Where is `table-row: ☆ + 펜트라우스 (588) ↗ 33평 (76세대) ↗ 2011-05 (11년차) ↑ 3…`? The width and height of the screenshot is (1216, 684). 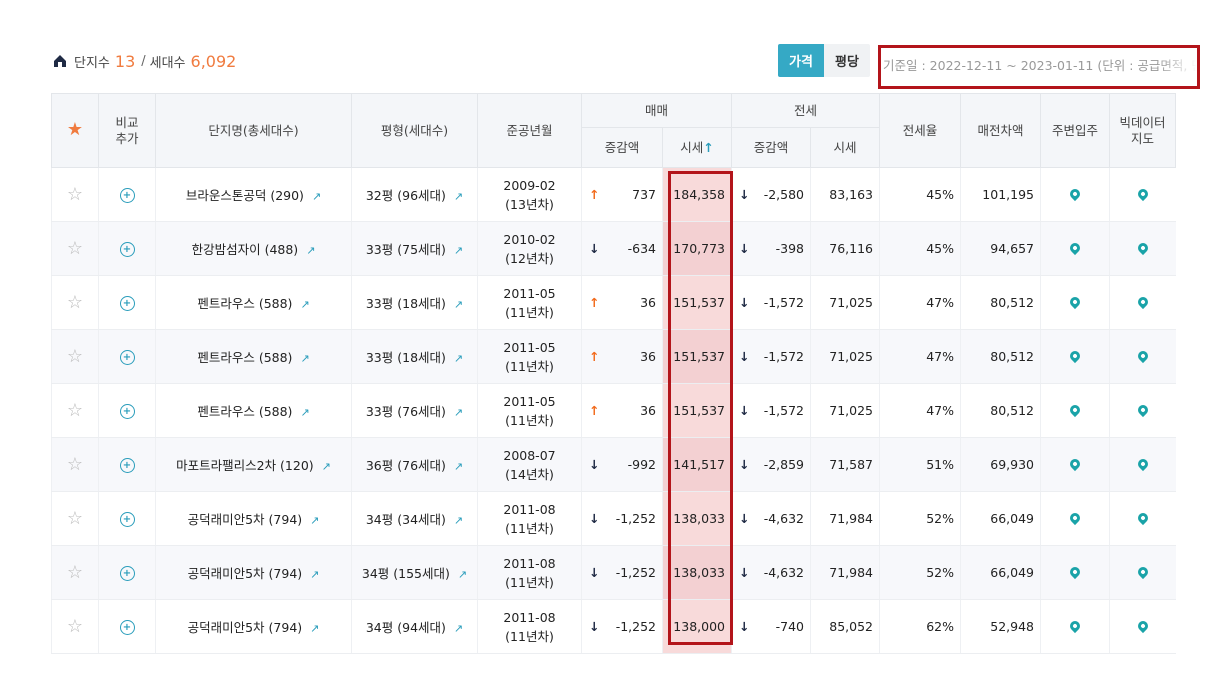
table-row: ☆ + 펜트라우스 (588) ↗ 33평 (76세대) ↗ 2011-05 (11년차) ↑ 3… is located at coordinates (613, 410).